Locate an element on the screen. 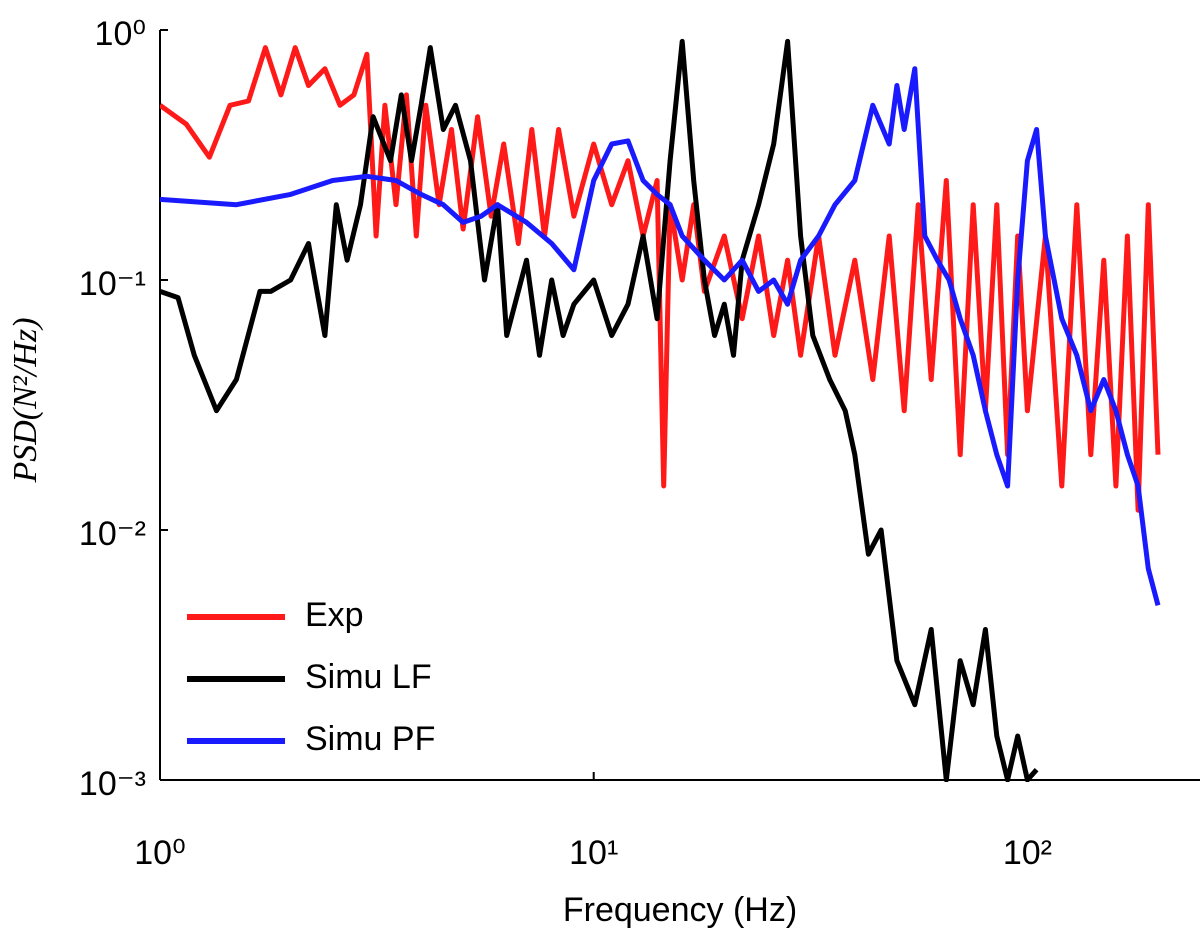  x-tick-label: 10⁰ is located at coordinates (159, 853).